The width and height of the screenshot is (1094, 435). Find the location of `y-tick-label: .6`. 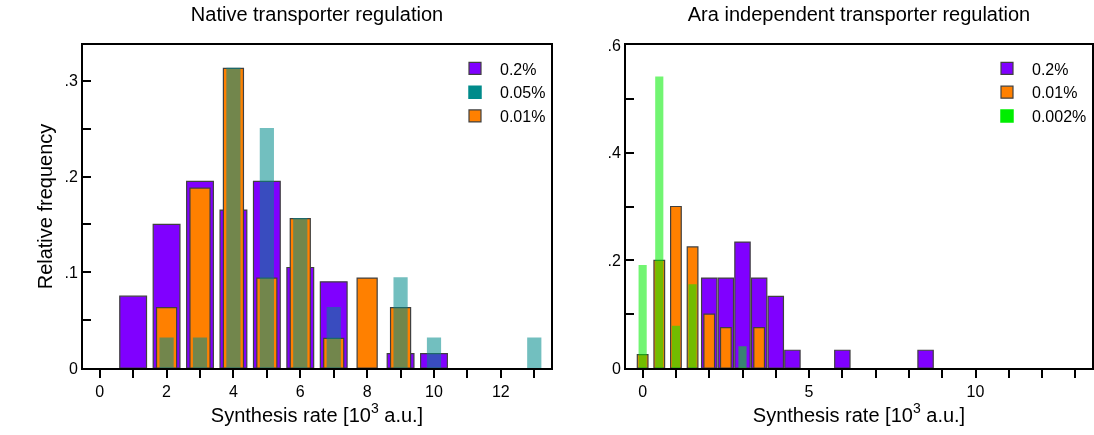

y-tick-label: .6 is located at coordinates (614, 45).